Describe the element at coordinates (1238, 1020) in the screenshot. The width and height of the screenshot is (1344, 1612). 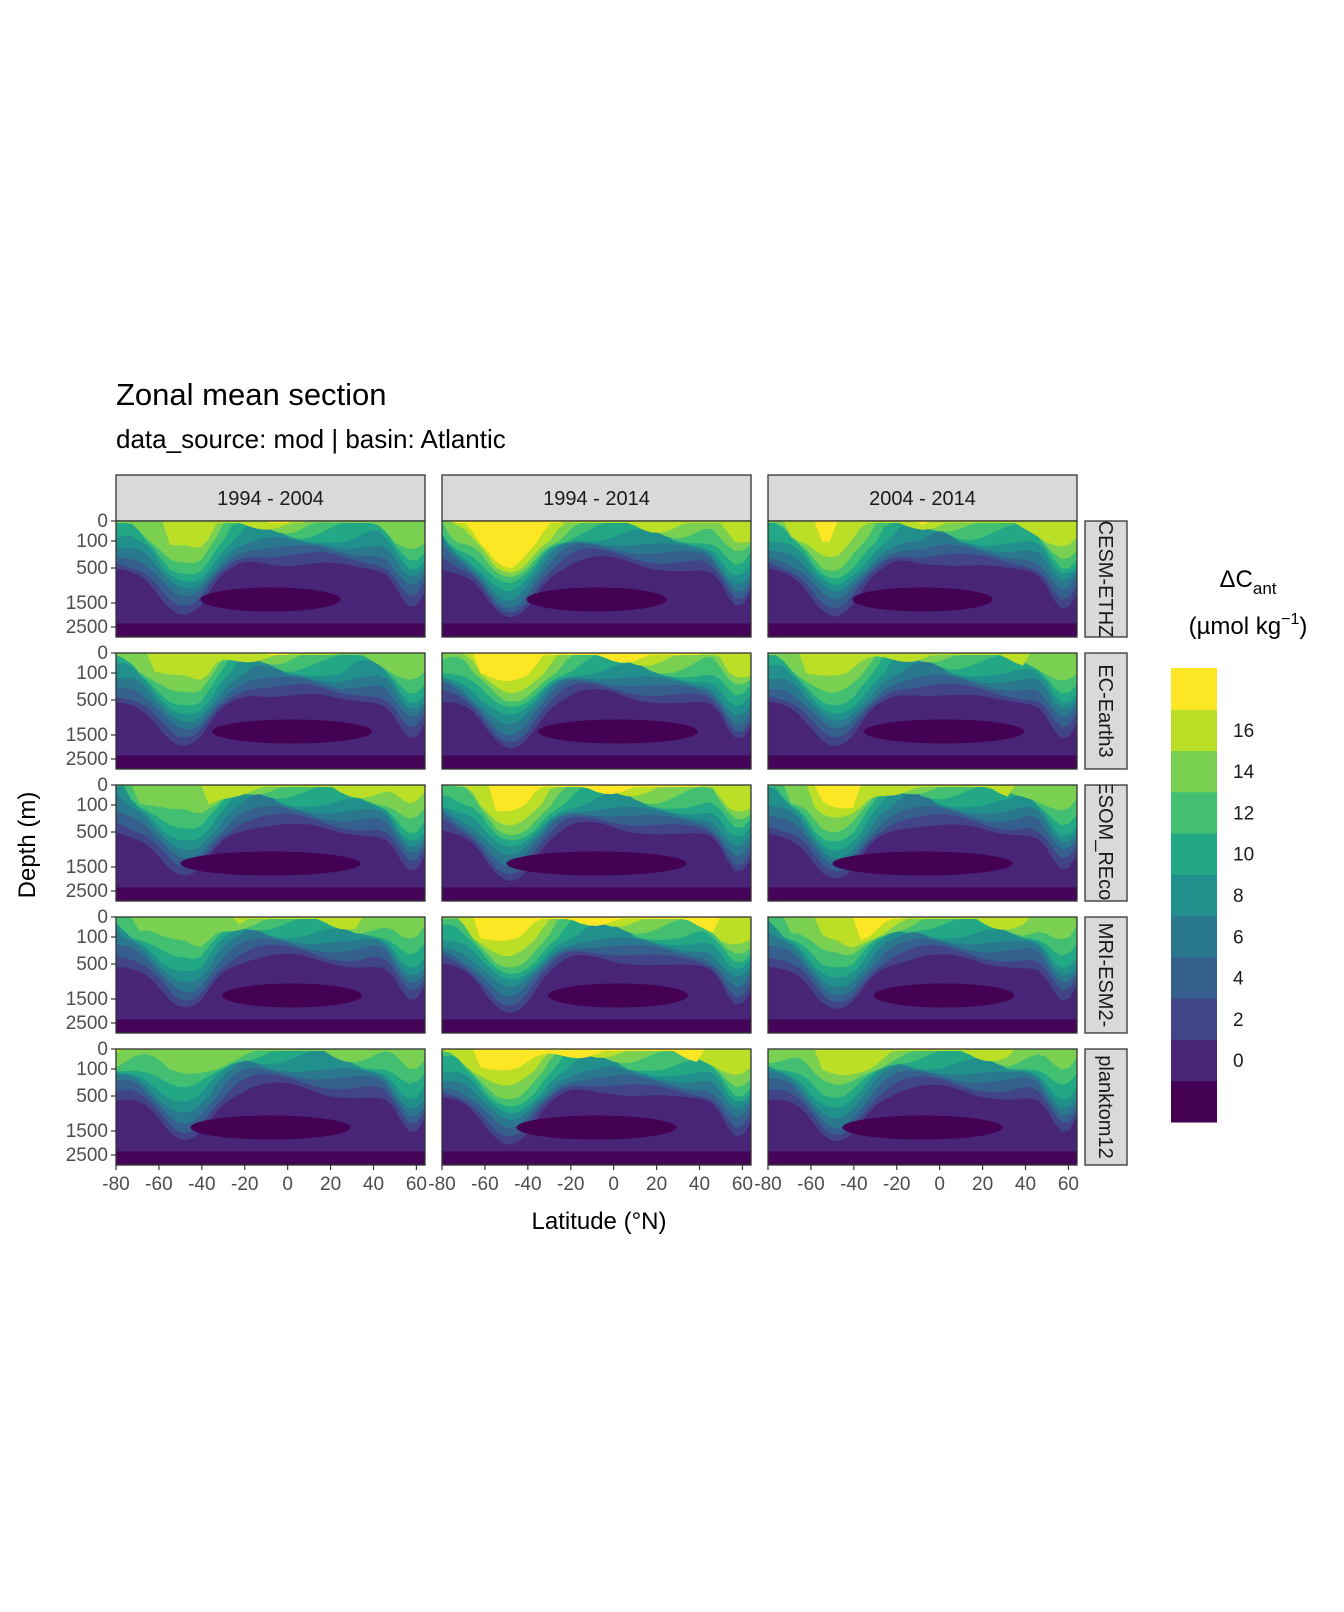
I see `legend-tick-label: 2` at that location.